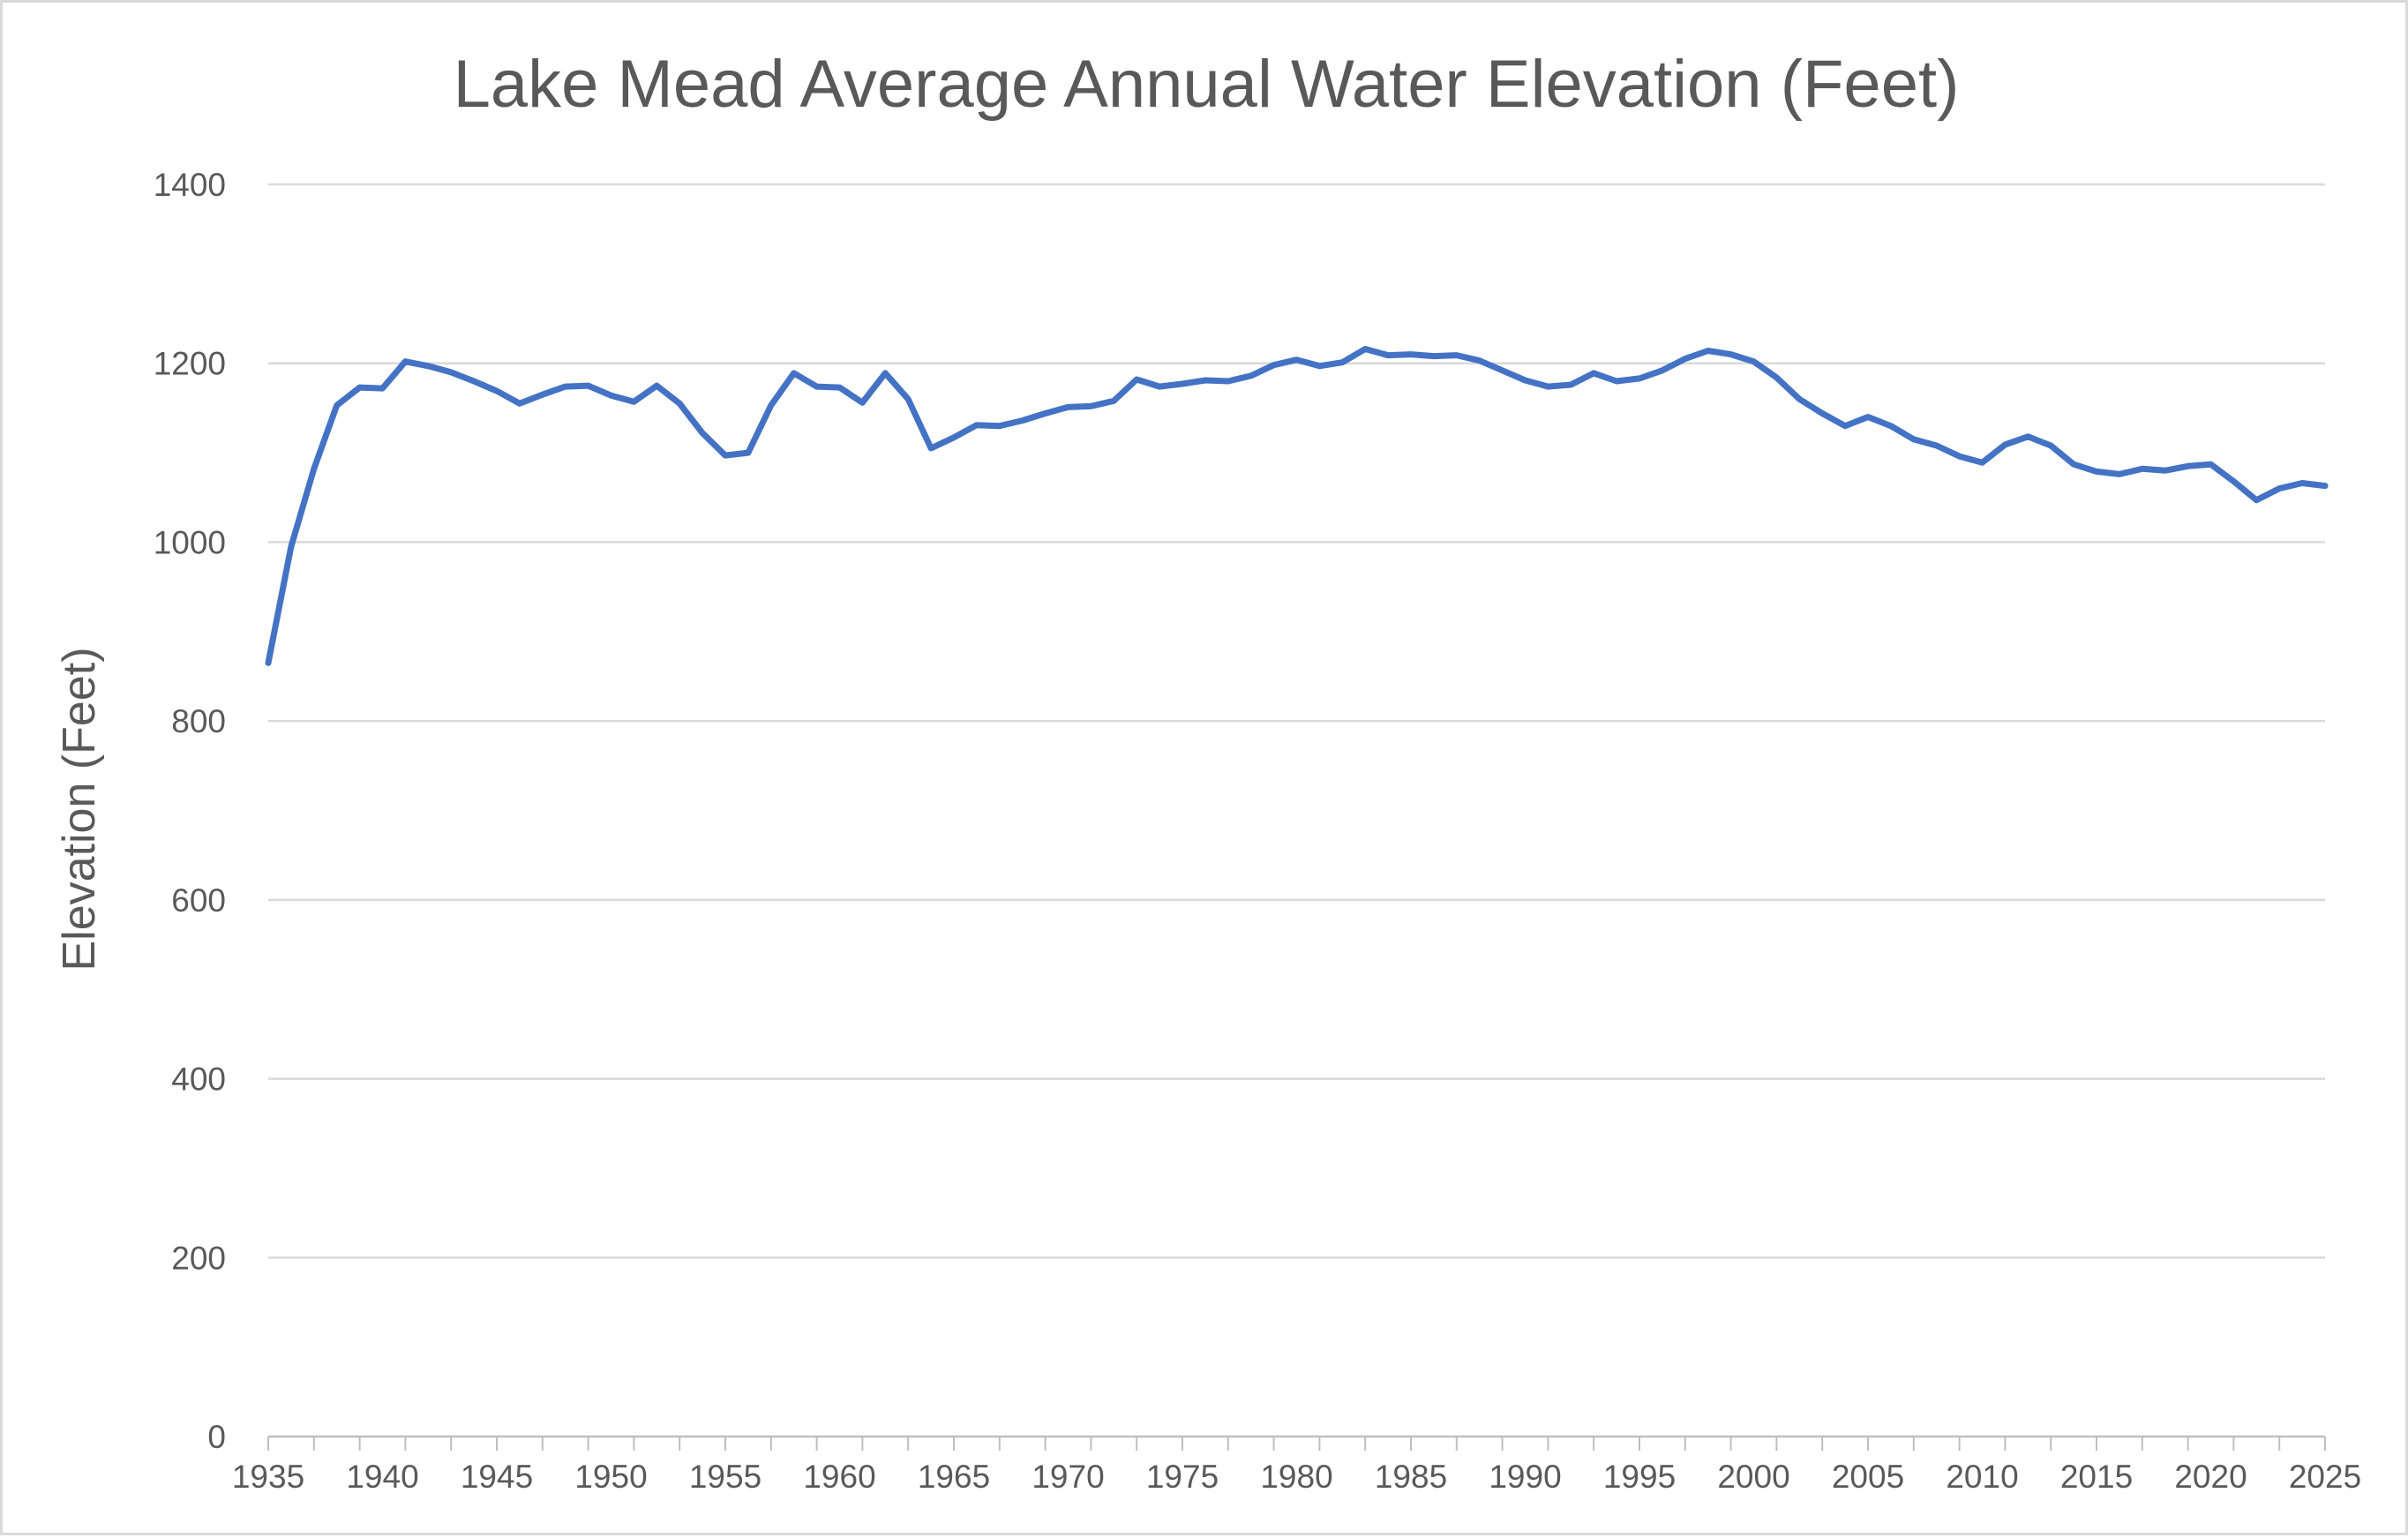  What do you see at coordinates (190, 364) in the screenshot?
I see `y-tick-label: 1200` at bounding box center [190, 364].